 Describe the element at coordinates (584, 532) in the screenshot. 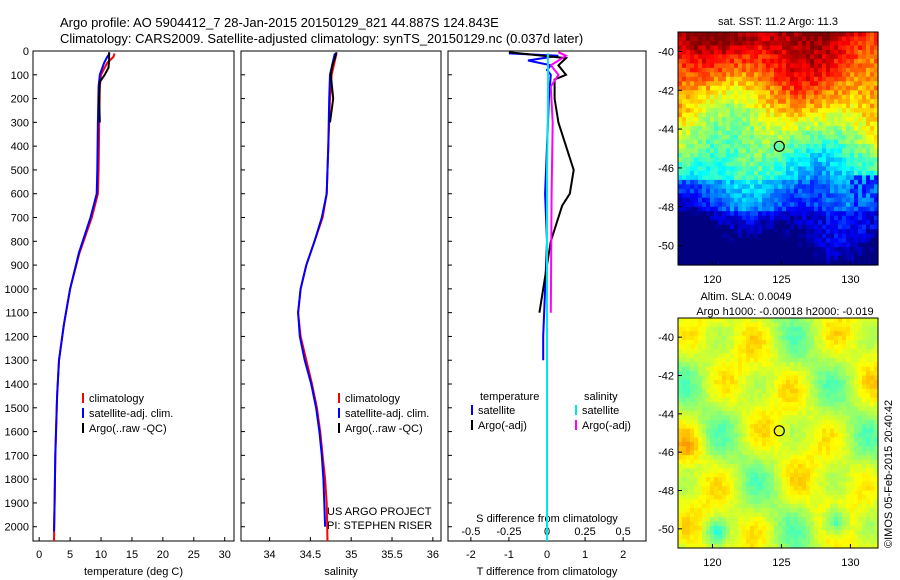

I see `top-axis-tick-label: 0.25` at that location.